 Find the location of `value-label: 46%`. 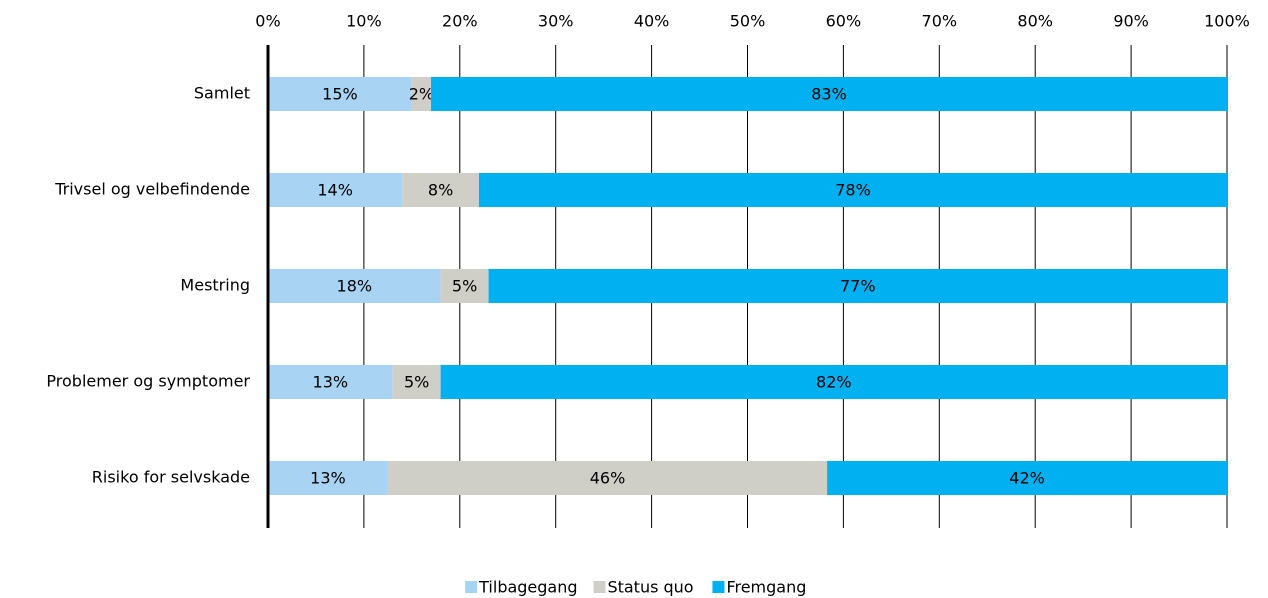

value-label: 46% is located at coordinates (608, 478).